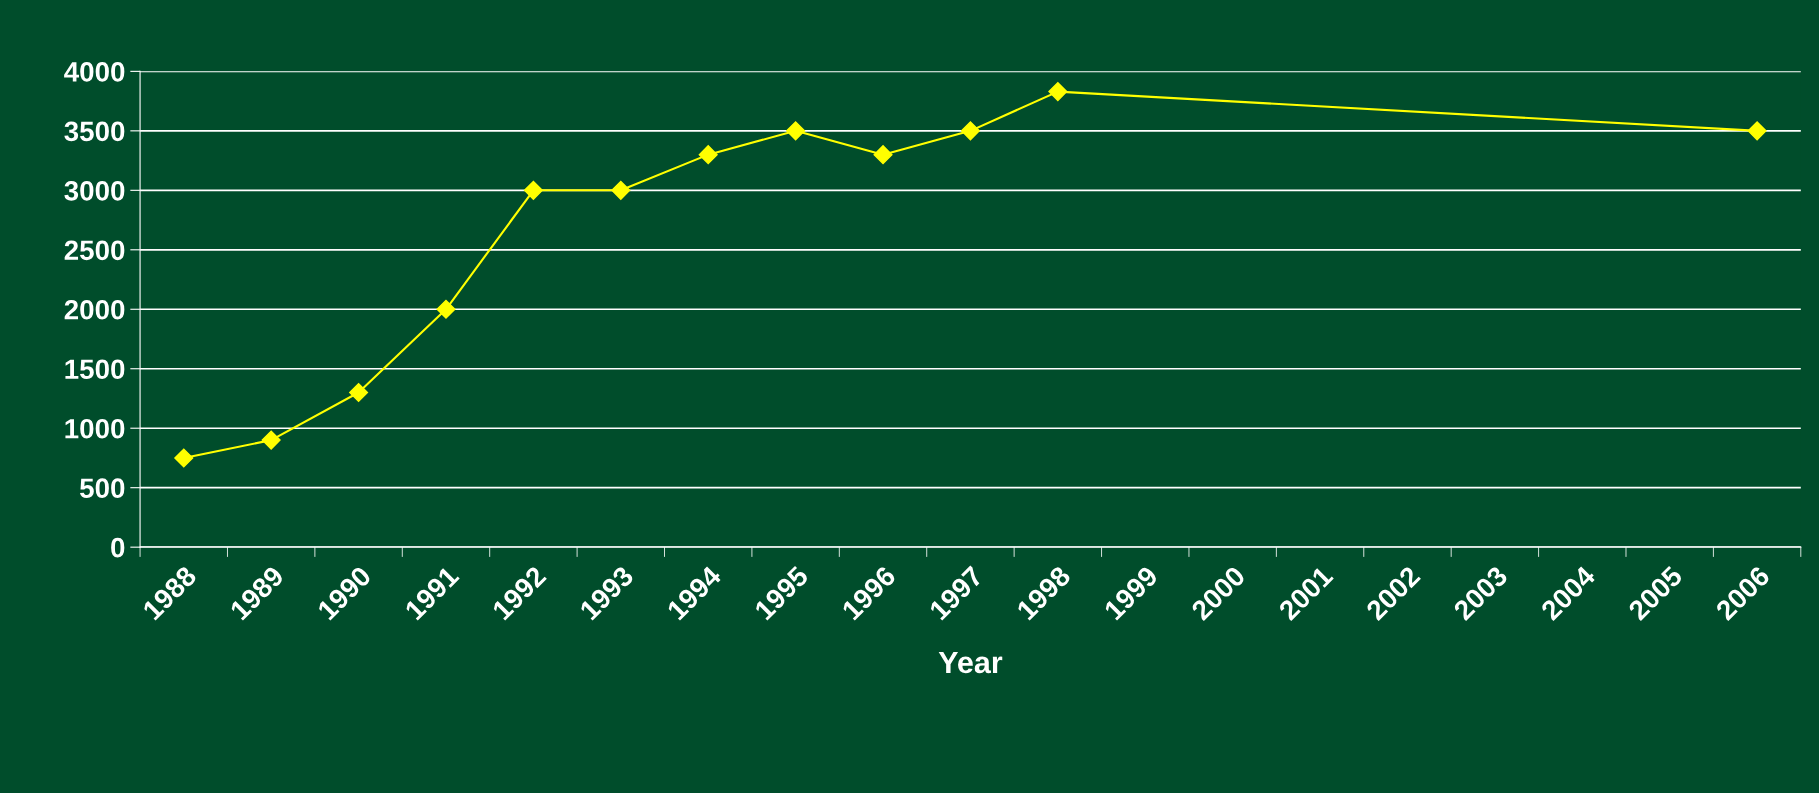 This screenshot has width=1819, height=793. What do you see at coordinates (94, 131) in the screenshot?
I see `y-tick-label: 3500` at bounding box center [94, 131].